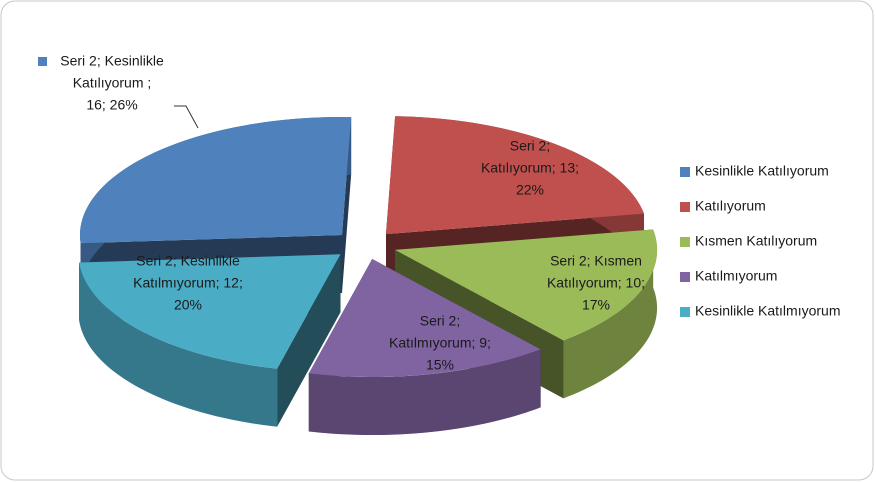  What do you see at coordinates (756, 241) in the screenshot?
I see `legend-label: Kısmen Katılıyorum` at bounding box center [756, 241].